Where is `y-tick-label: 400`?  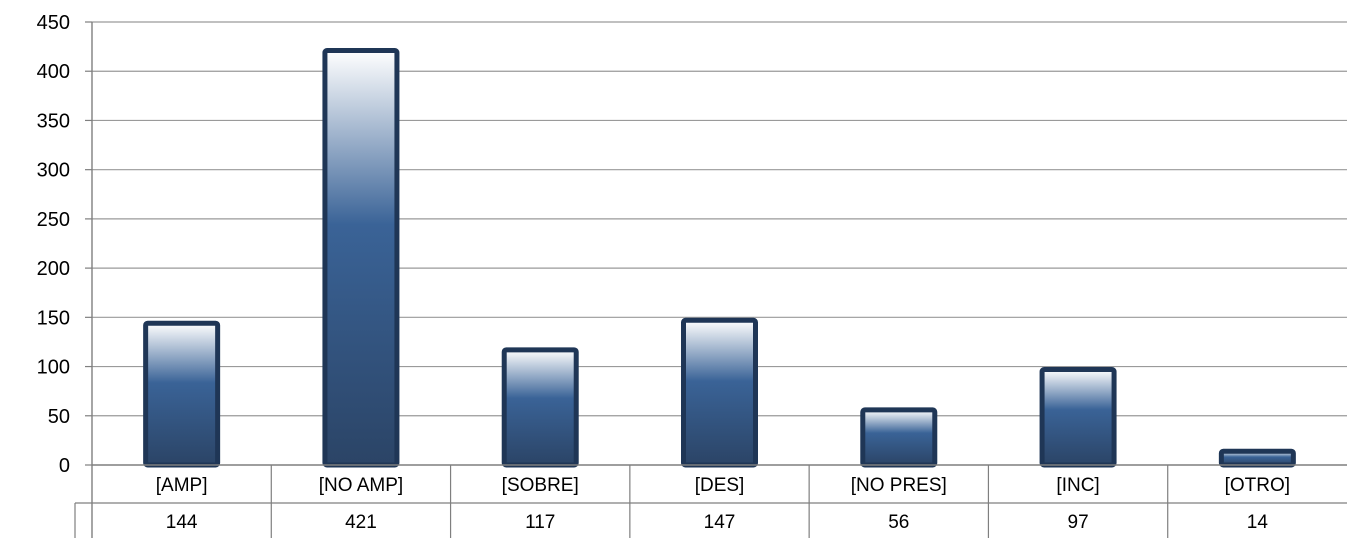
y-tick-label: 400 is located at coordinates (53, 72).